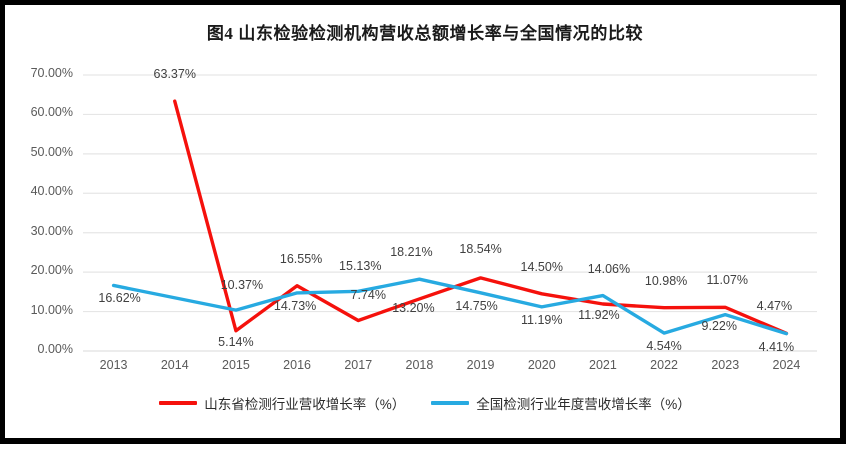 This screenshot has width=846, height=449. What do you see at coordinates (542, 319) in the screenshot?
I see `data-point-label: 11.19%` at bounding box center [542, 319].